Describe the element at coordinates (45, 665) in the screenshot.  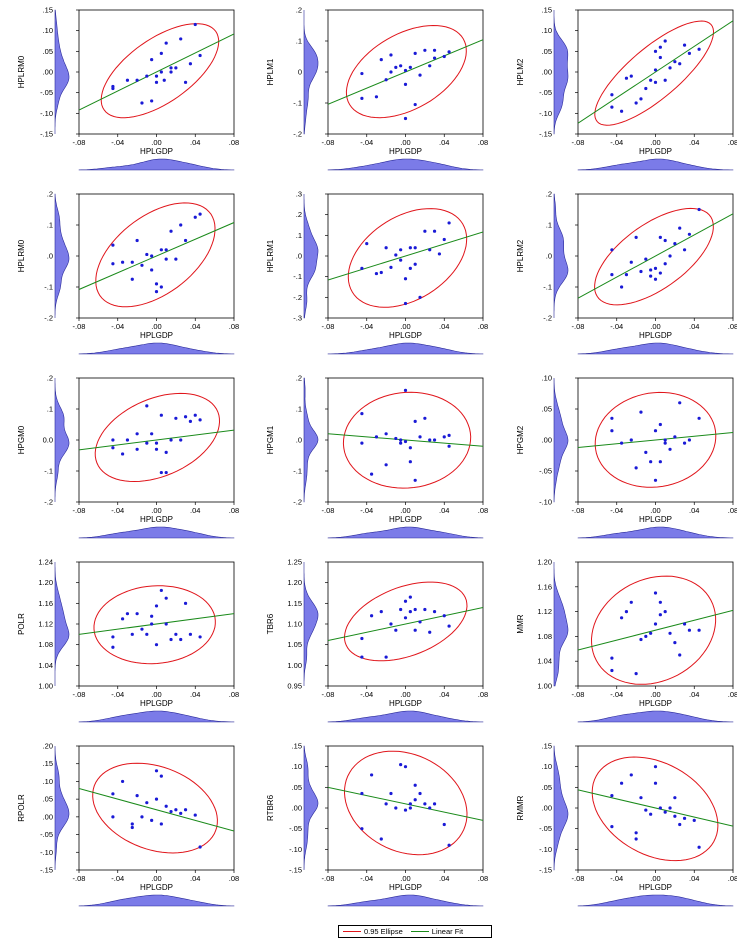
I see `y-tick-label: 1.04` at that location.